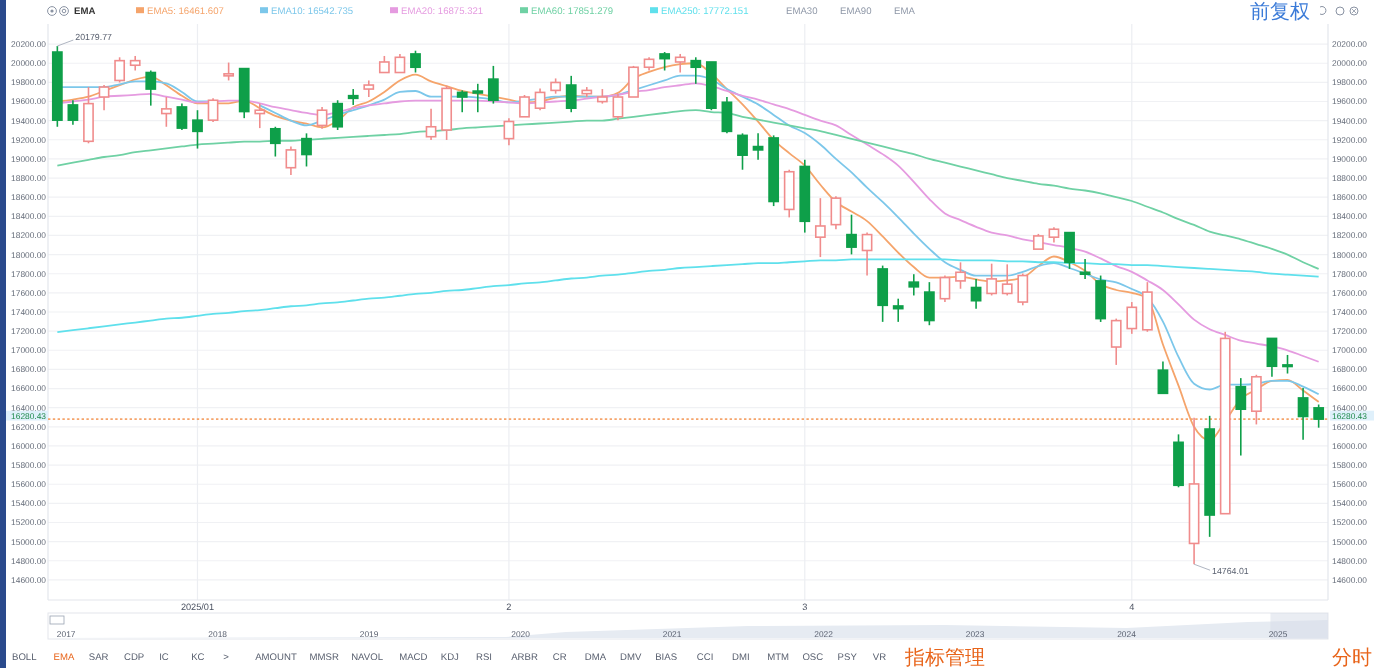 The image size is (1376, 668). I want to click on text: 指标管理, so click(943, 657).